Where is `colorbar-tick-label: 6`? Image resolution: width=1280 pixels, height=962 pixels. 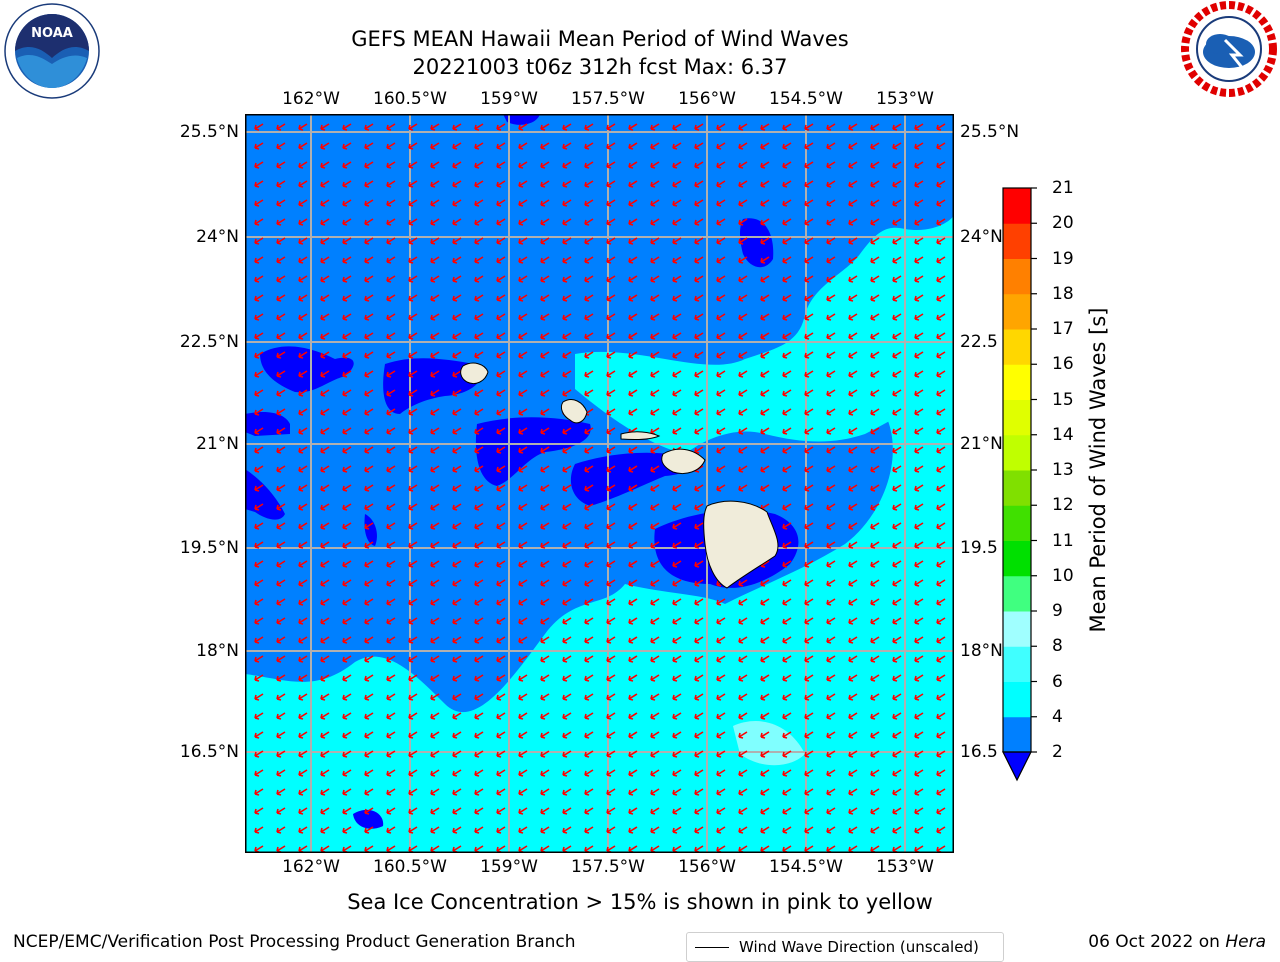
colorbar-tick-label: 6 is located at coordinates (1057, 681).